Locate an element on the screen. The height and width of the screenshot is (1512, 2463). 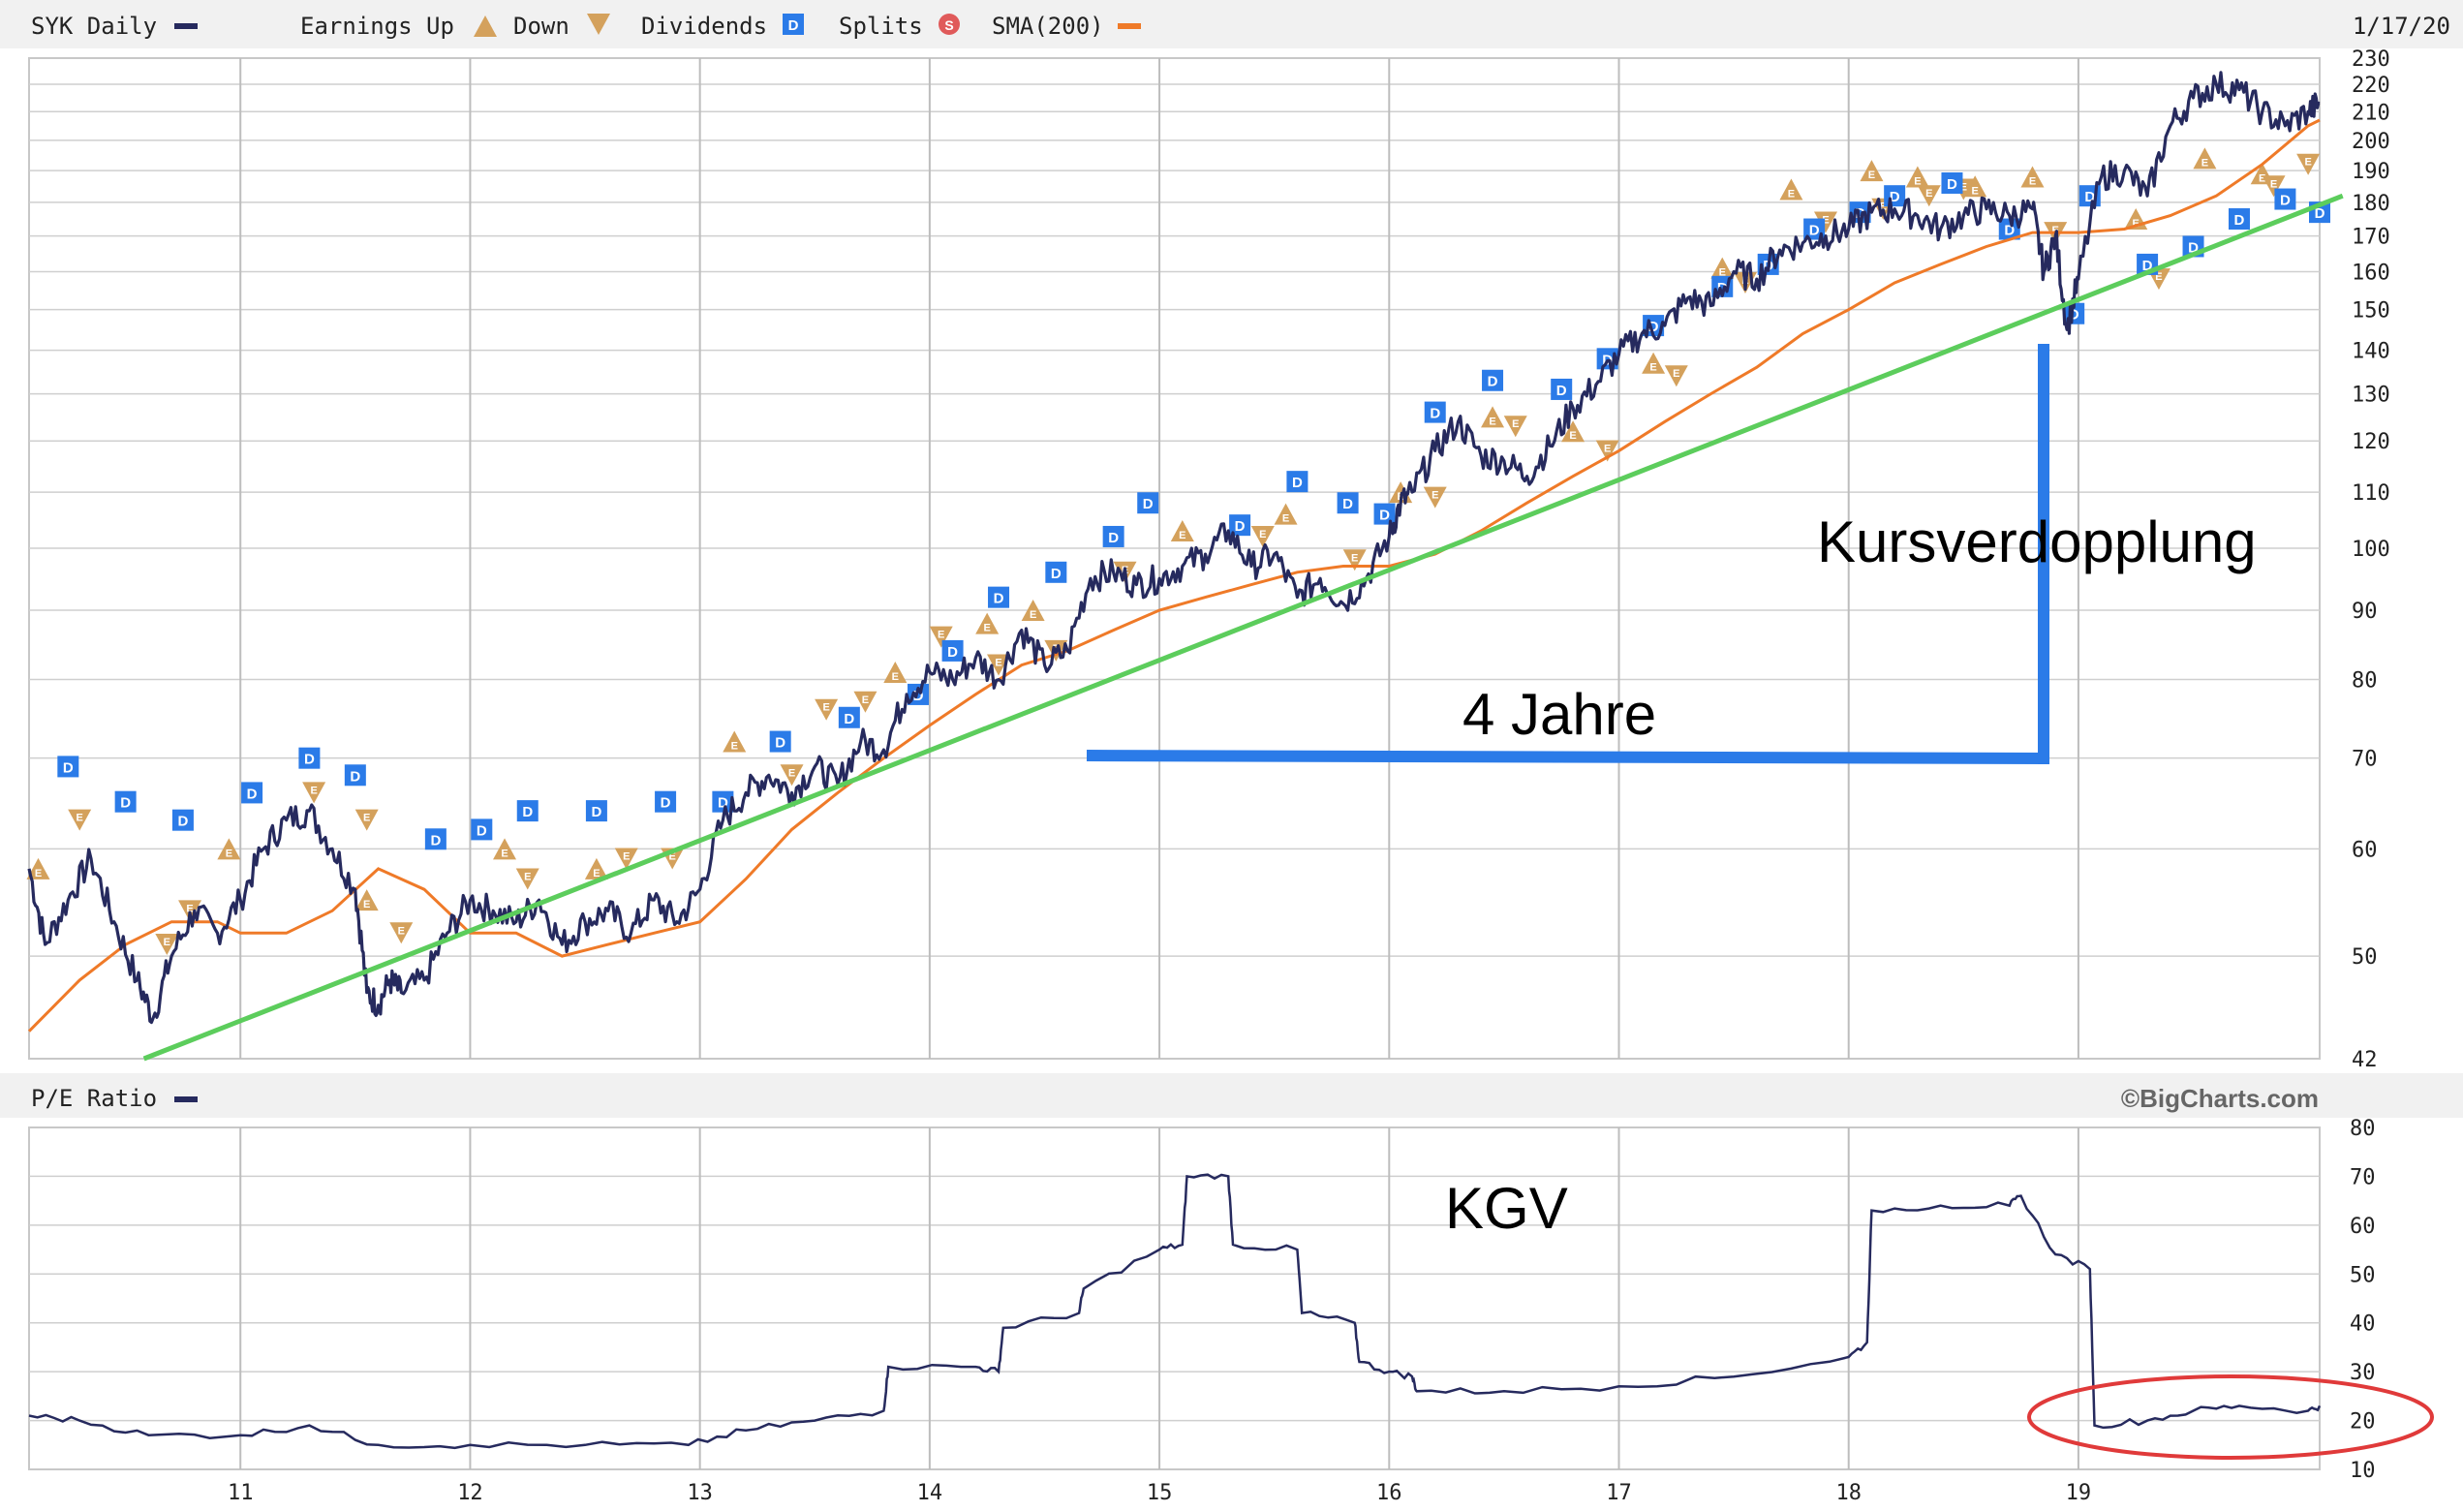
sma-label: SMA(200) is located at coordinates (1048, 27).